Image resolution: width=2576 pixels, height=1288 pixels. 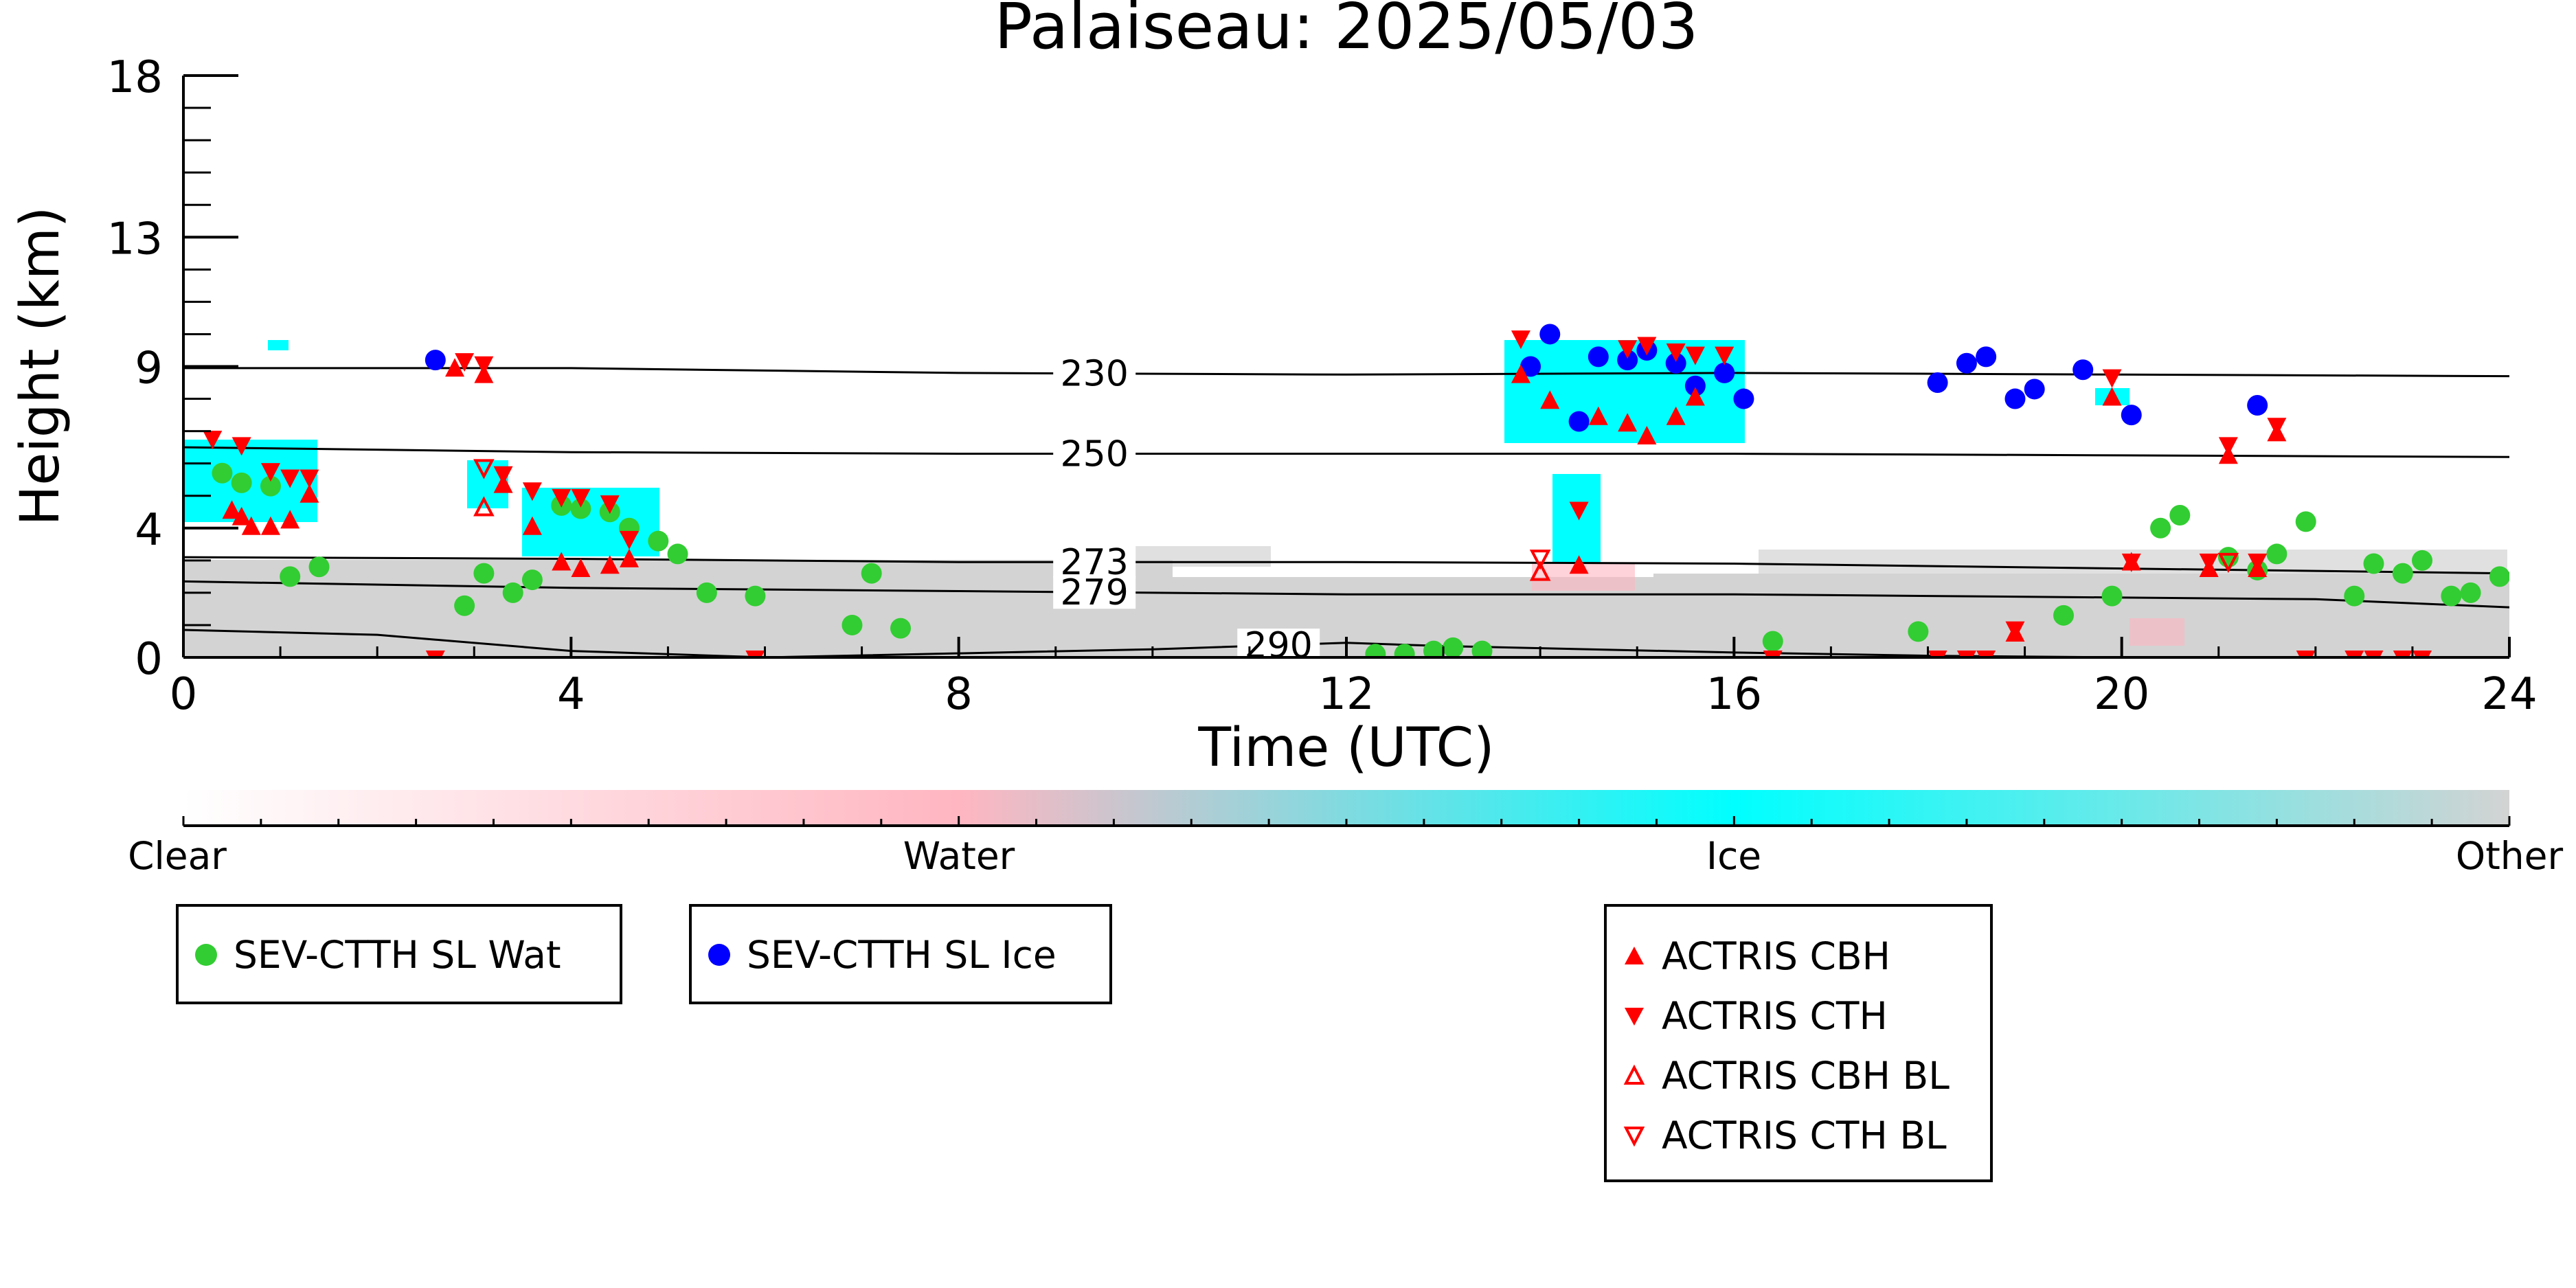 I want to click on legend-item-cbh: ACTRIS CBH, so click(x=1748, y=956).